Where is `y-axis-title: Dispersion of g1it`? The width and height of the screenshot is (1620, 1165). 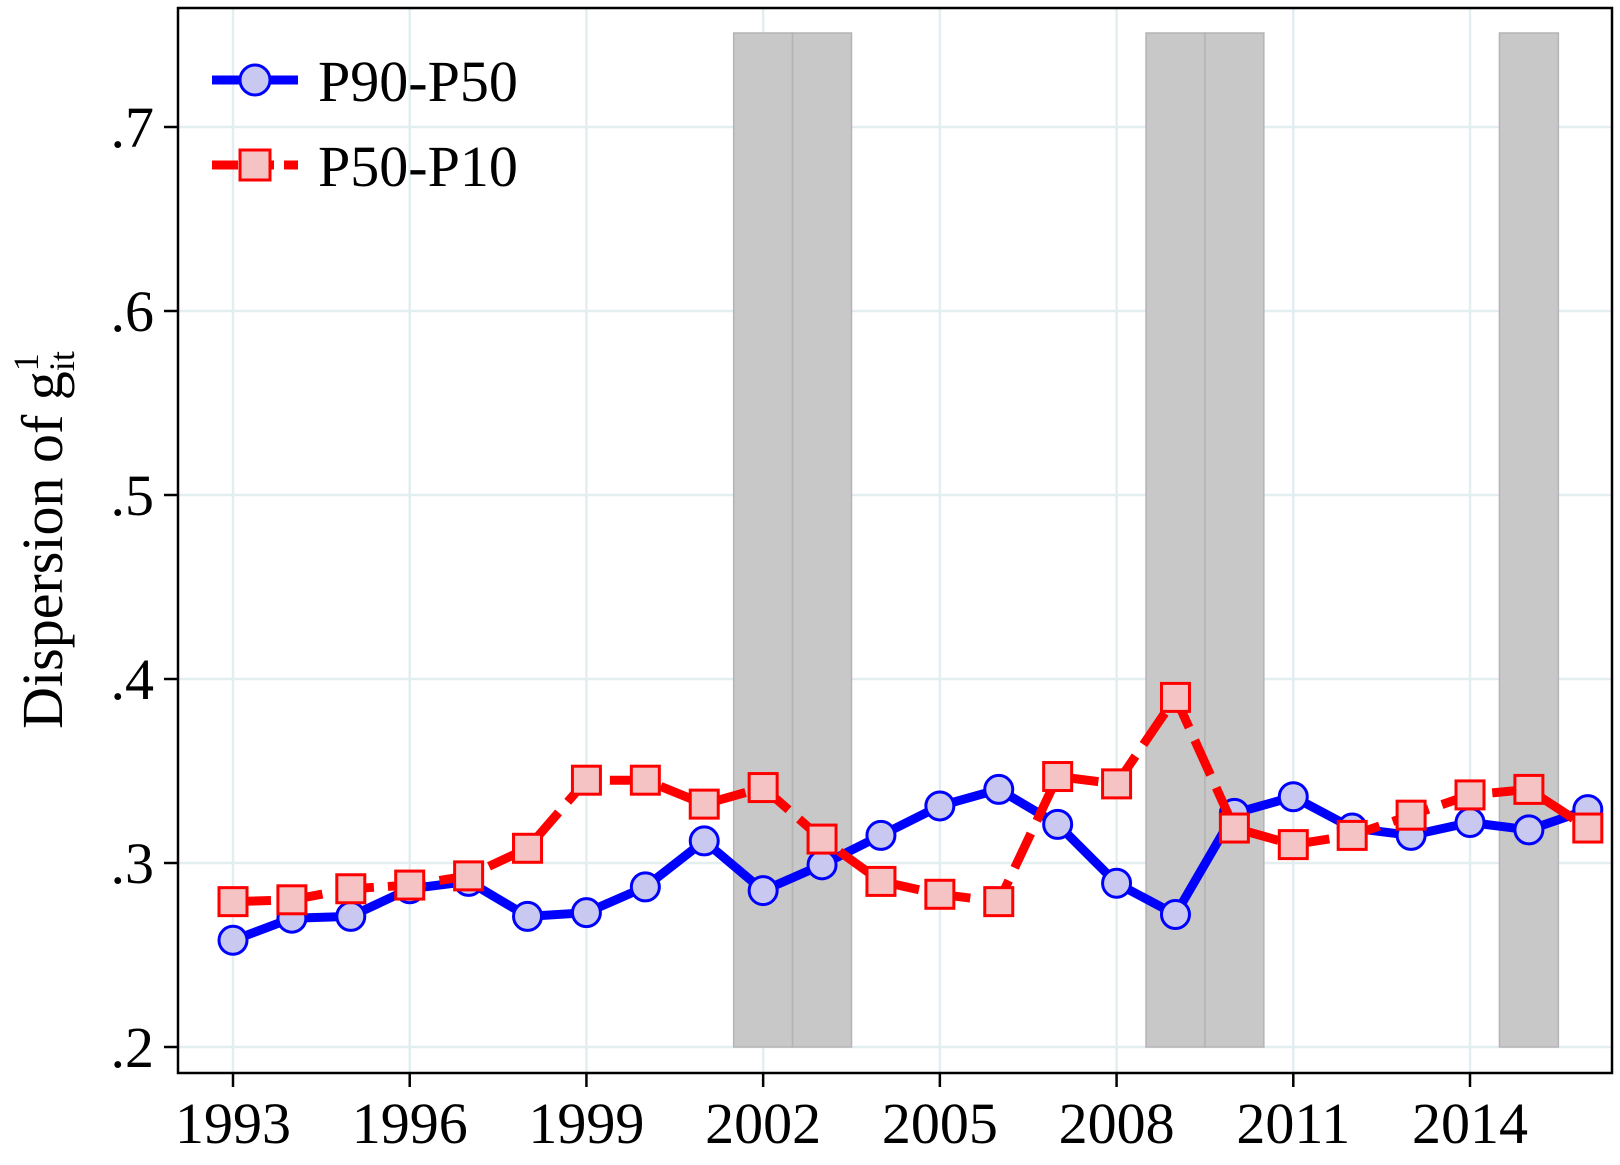 y-axis-title: Dispersion of g1it is located at coordinates (44, 540).